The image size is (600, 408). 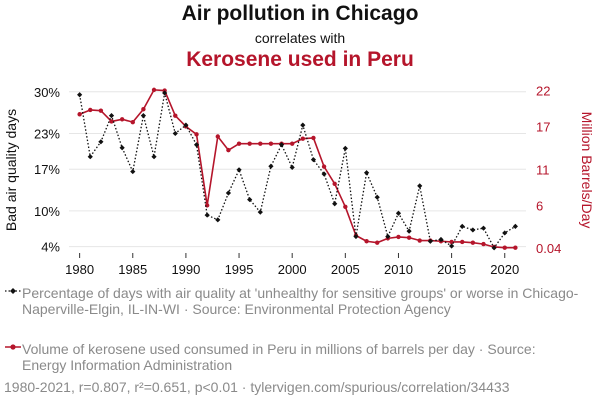 I want to click on legend-marker-solid-circle-icon, so click(x=13, y=347).